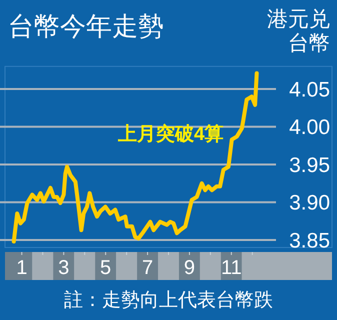  Describe the element at coordinates (22, 268) in the screenshot. I see `x-tick-label: 1` at that location.